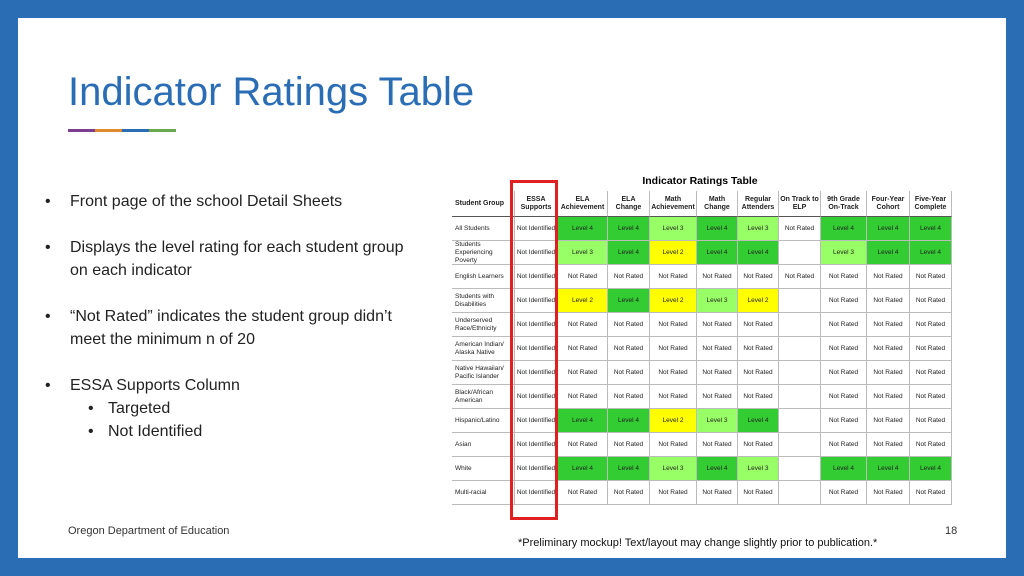 This screenshot has width=1024, height=576. Describe the element at coordinates (483, 253) in the screenshot. I see `row-label: Students Experiencing Poverty` at that location.